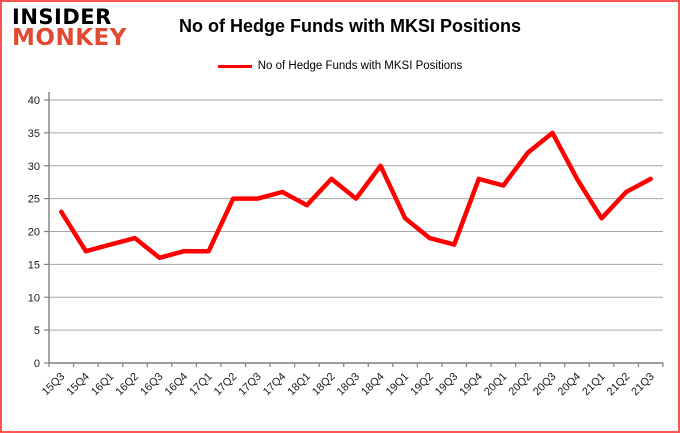 The image size is (680, 433). I want to click on x-axis-label: 17Q1, so click(201, 385).